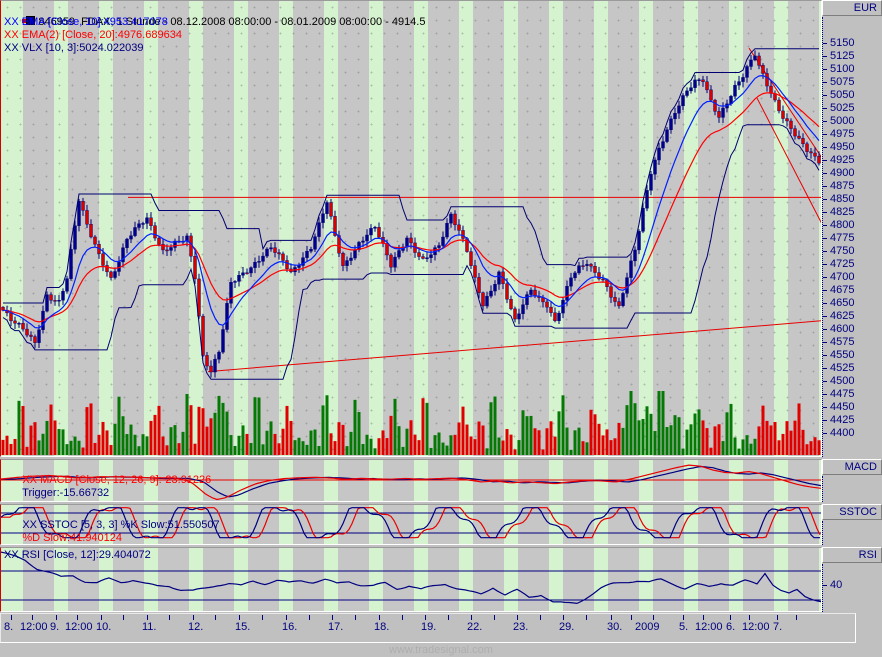  I want to click on ema10-indicator-label: XX EMA [Close, 10]:4953.417078, so click(86, 22).